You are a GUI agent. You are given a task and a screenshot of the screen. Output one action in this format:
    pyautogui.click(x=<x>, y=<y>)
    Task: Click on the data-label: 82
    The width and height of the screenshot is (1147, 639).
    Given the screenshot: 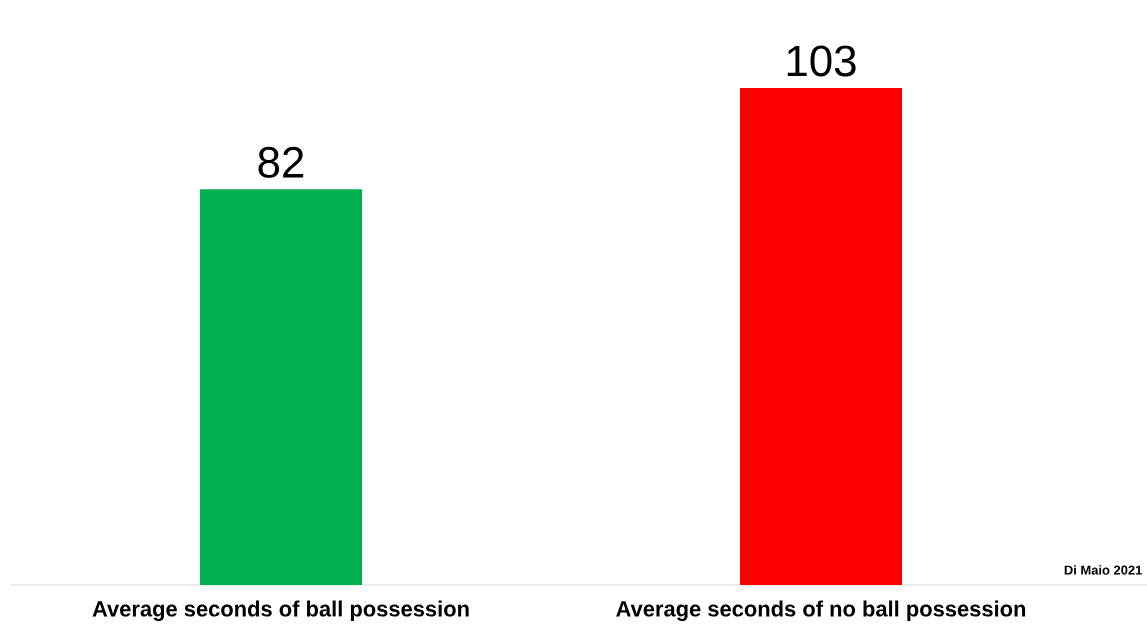 What is the action you would take?
    pyautogui.click(x=281, y=162)
    